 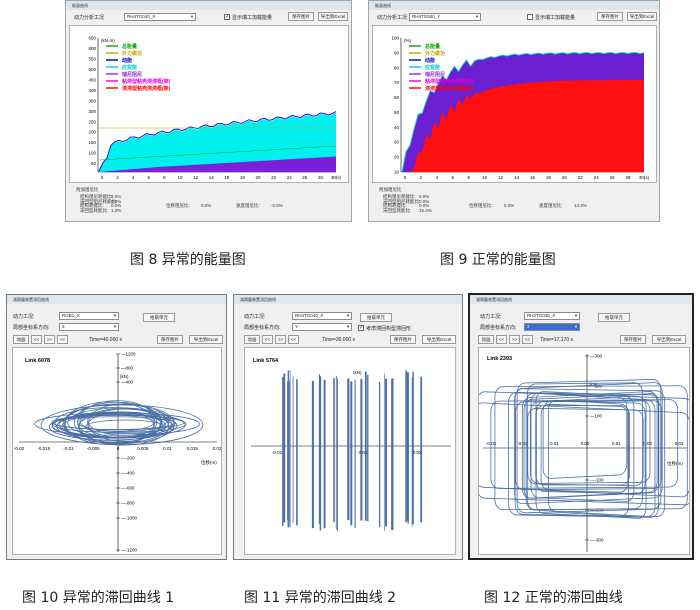 I want to click on show-rayleigh-label: 显示瑞工加载能量, so click(x=252, y=18).